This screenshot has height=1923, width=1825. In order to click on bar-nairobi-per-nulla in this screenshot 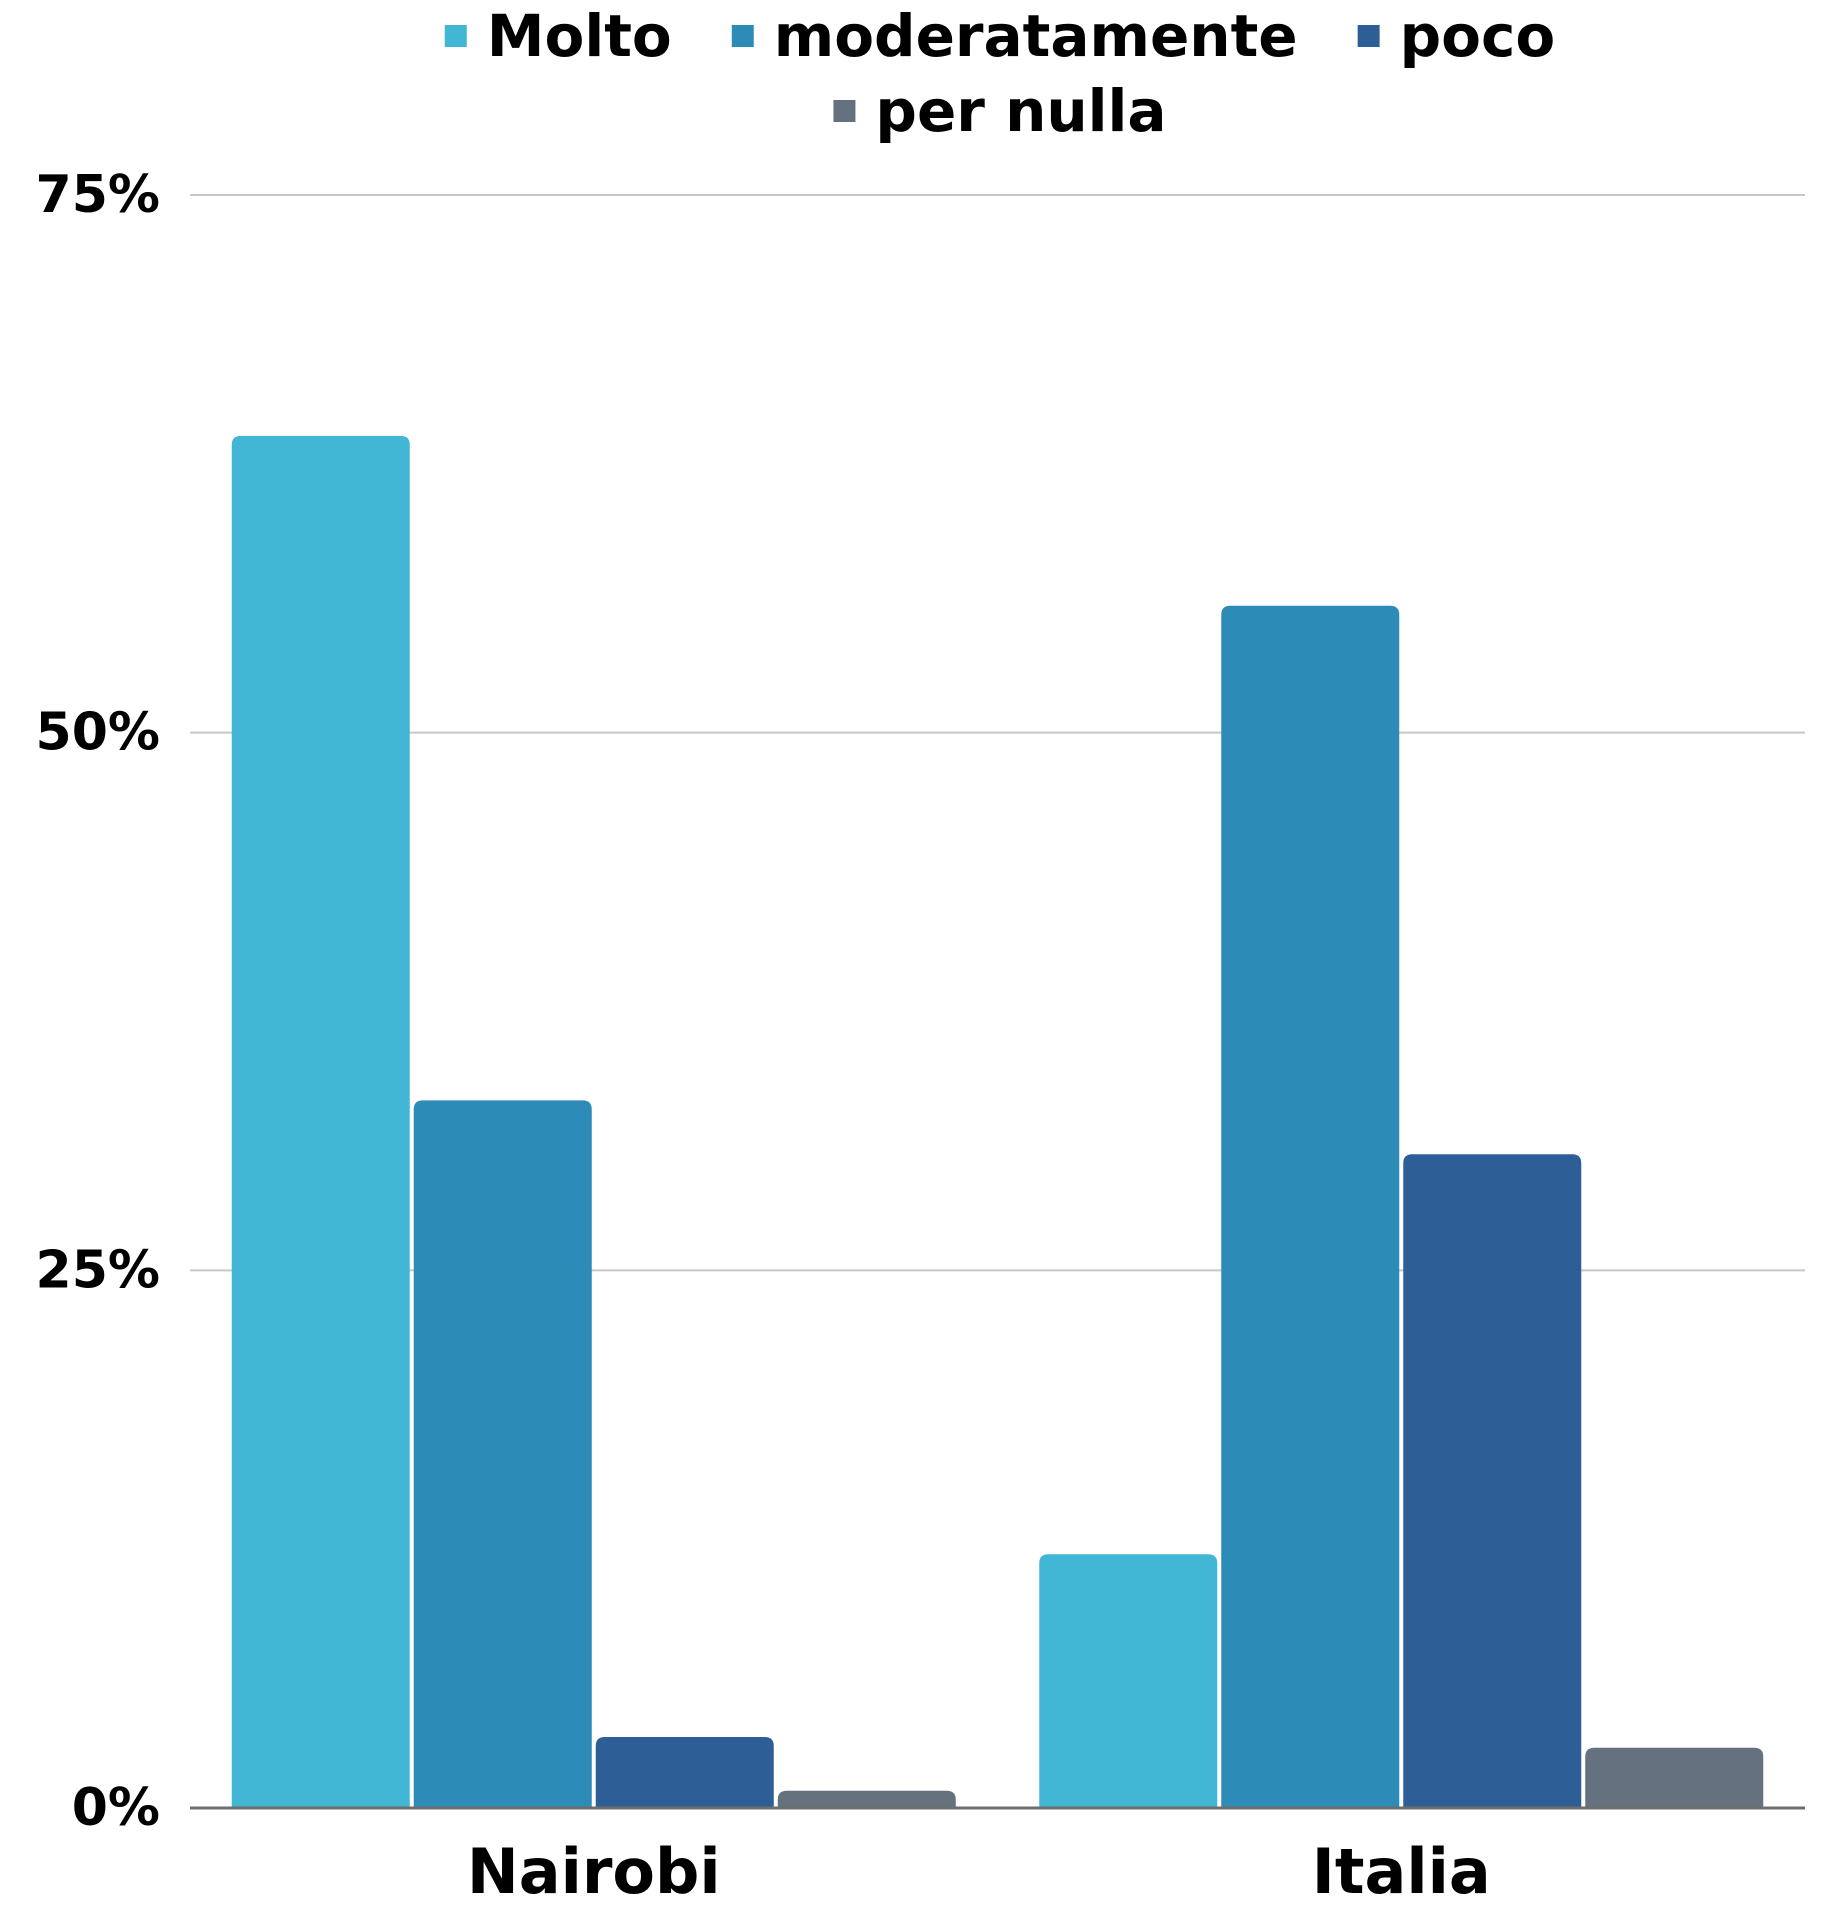, I will do `click(866, 1799)`.